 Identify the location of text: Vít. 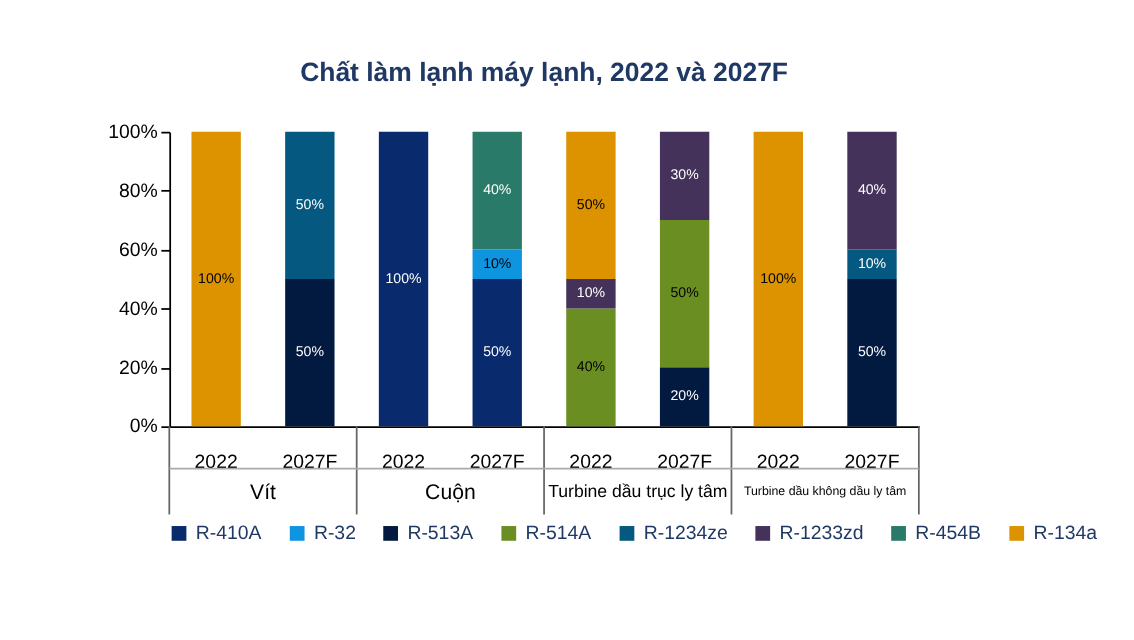
(263, 492).